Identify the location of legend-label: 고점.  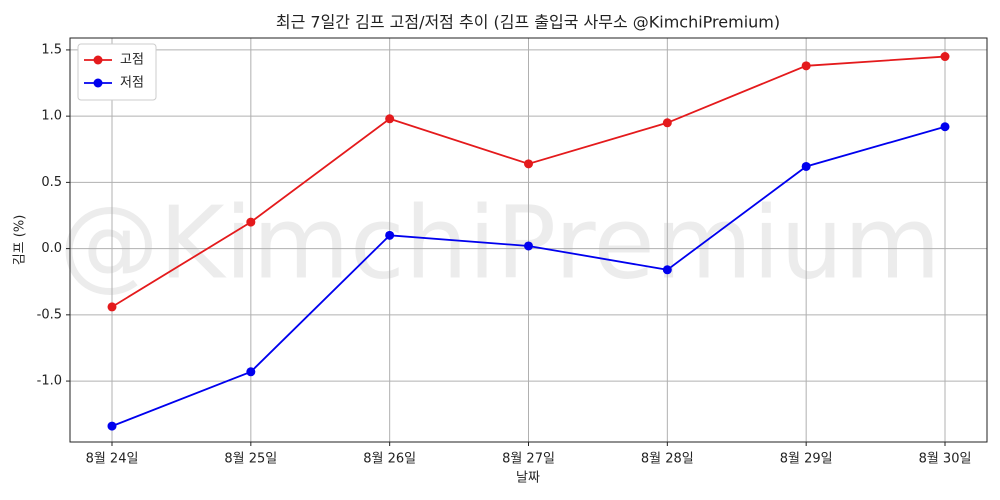
(132, 60).